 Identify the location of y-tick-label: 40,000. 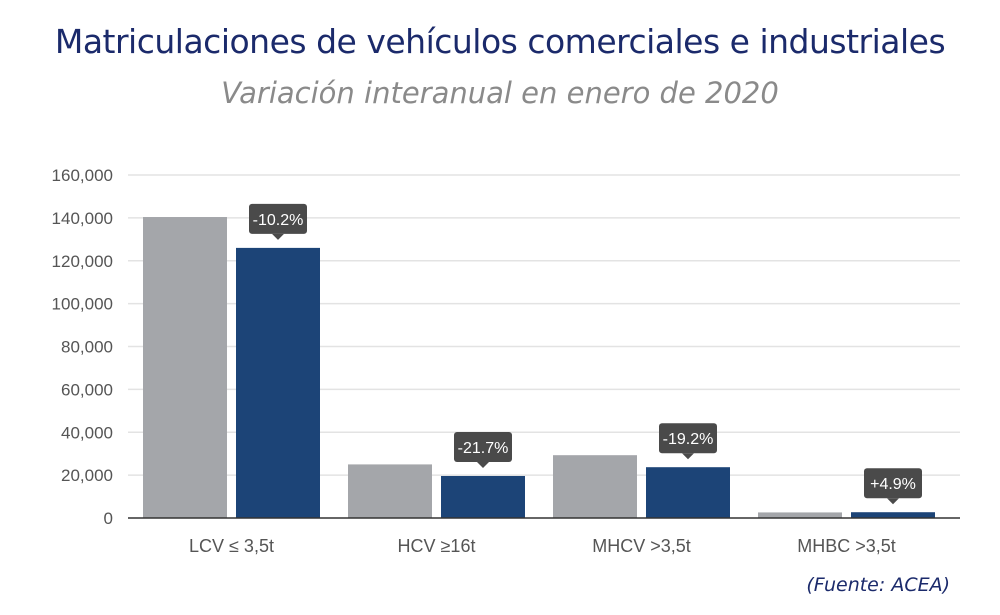
(87, 432).